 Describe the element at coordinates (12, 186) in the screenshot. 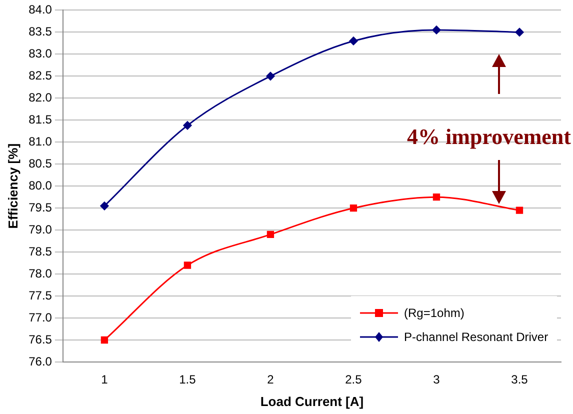

I see `y-axis-title: Efficiency [%]` at that location.